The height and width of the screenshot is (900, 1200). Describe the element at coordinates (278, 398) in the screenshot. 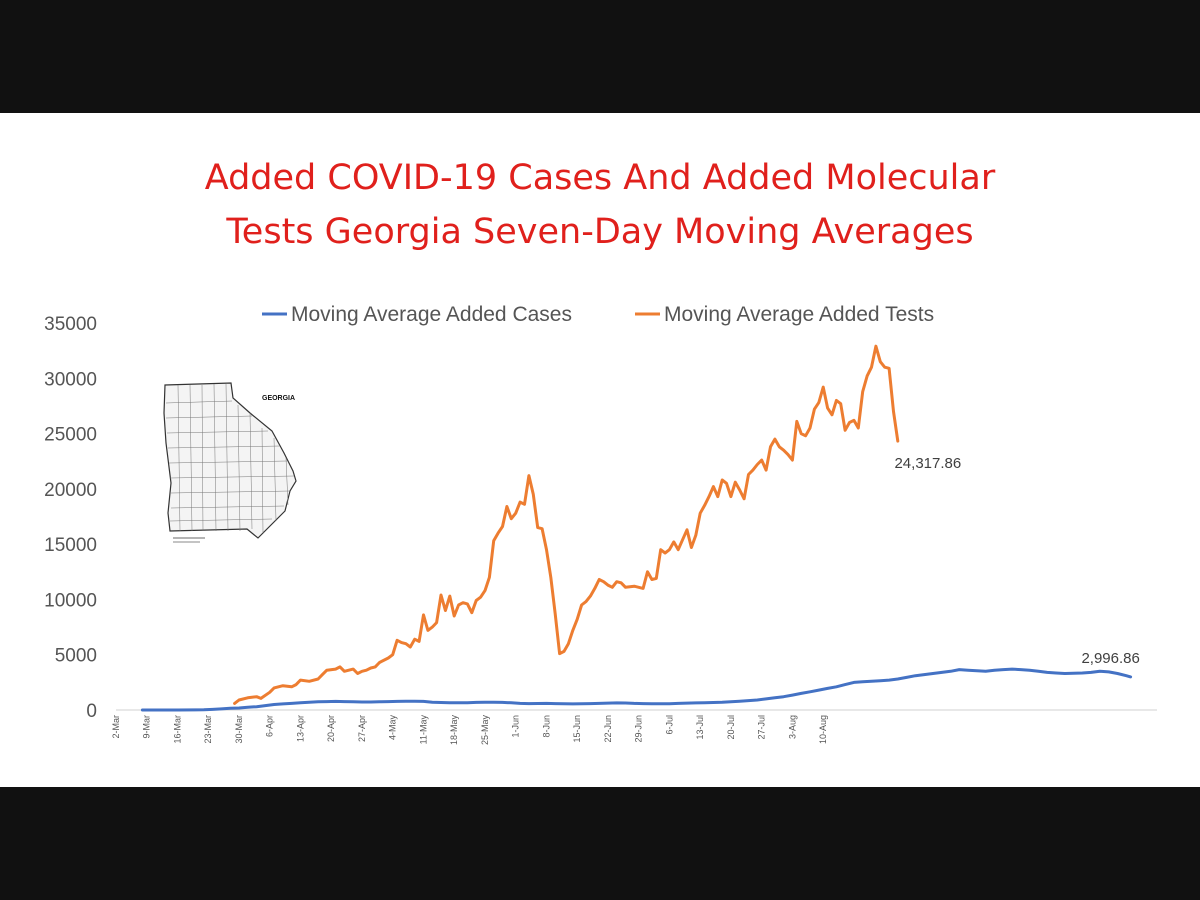

I see `georgia-map-label: GEORGIA` at that location.